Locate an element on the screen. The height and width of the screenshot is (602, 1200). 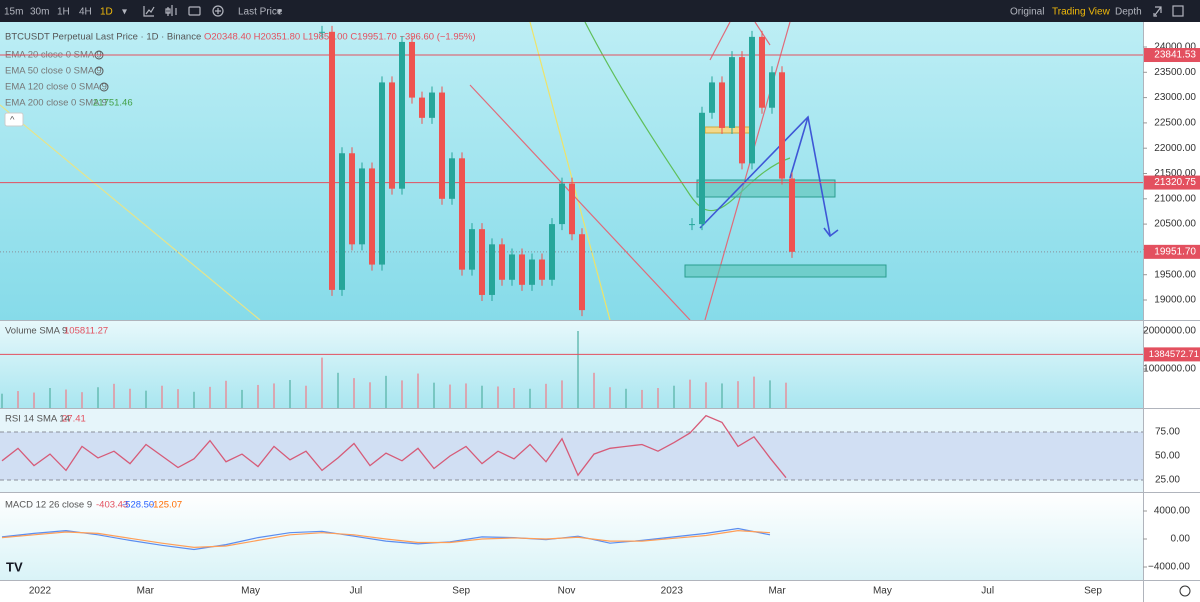
macd-title: MACD 12 26 close 9 is located at coordinates (48, 505).